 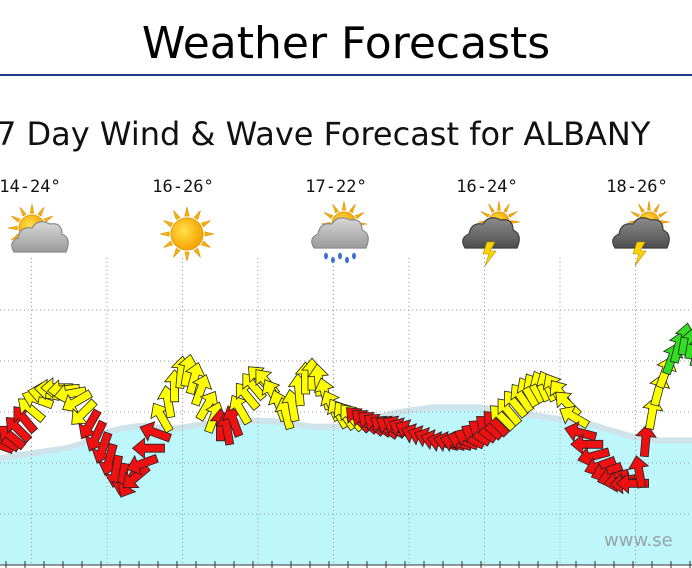 I want to click on day-temp-label: 16-26°, so click(x=182, y=187).